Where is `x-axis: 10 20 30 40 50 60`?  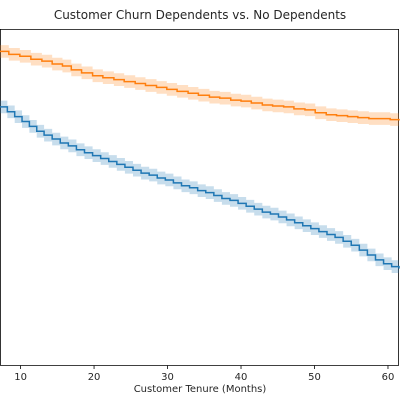 x-axis: 10 20 30 40 50 60 is located at coordinates (204, 374).